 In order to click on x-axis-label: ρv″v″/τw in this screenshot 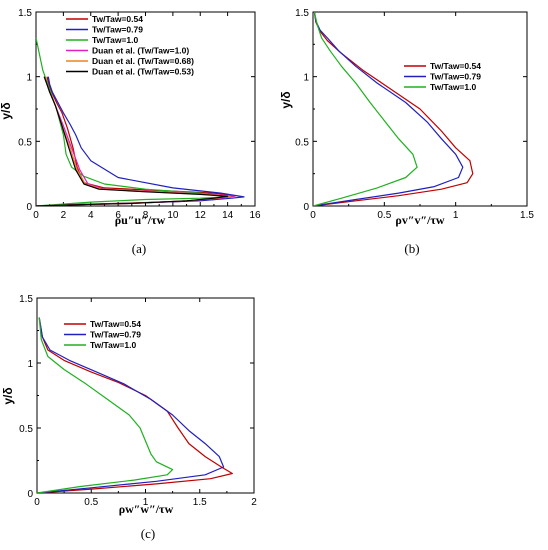, I will do `click(420, 220)`.